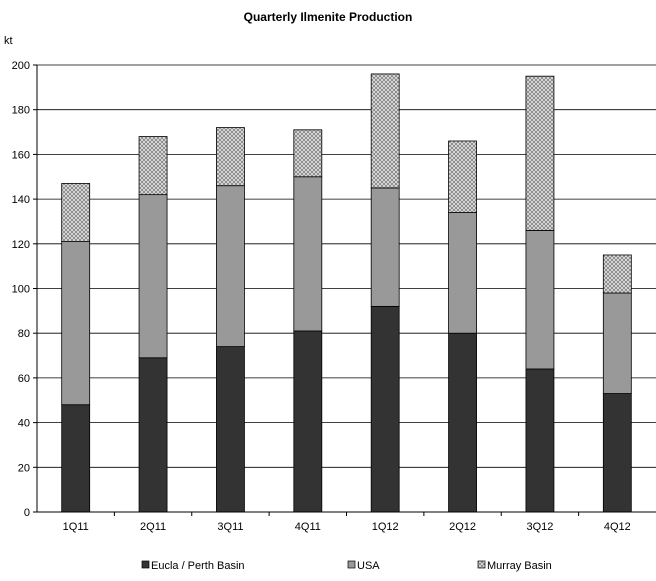 The image size is (656, 581). What do you see at coordinates (617, 527) in the screenshot?
I see `x-tick-label: 4Q12` at bounding box center [617, 527].